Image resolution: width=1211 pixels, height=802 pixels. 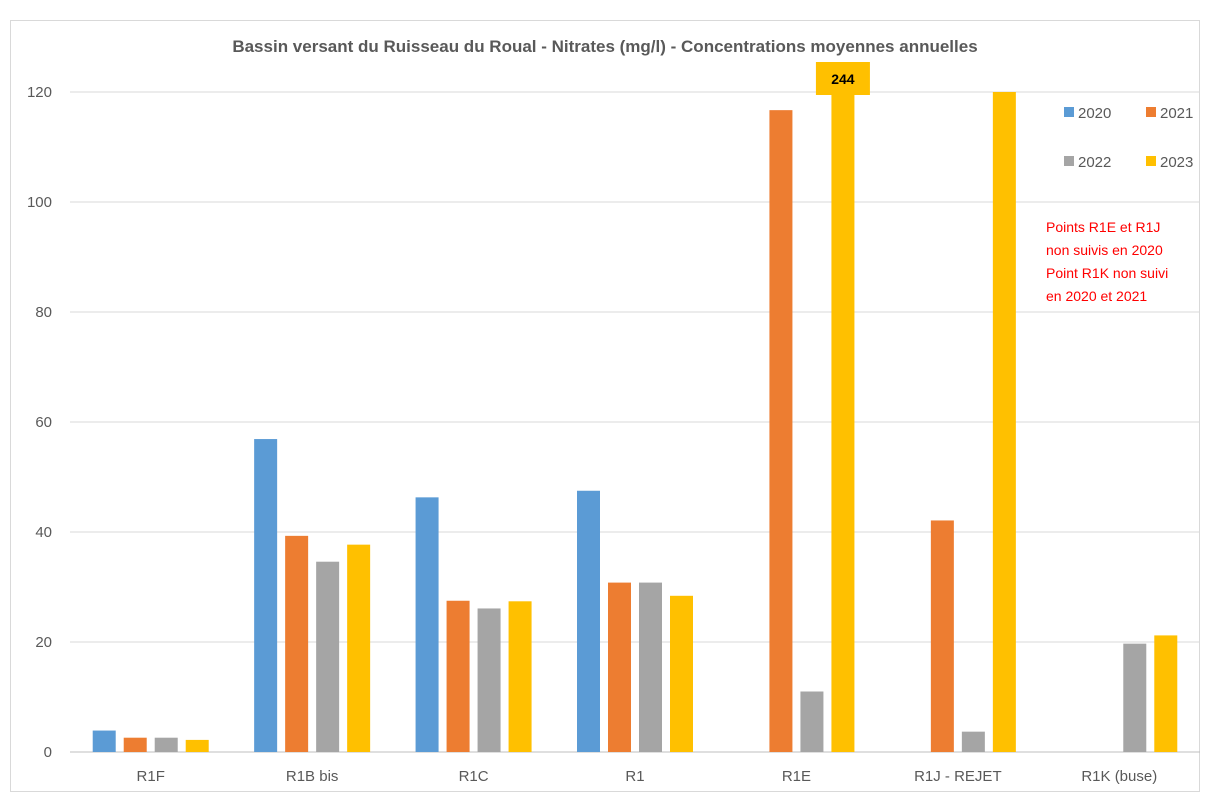 What do you see at coordinates (297, 643) in the screenshot?
I see `bar-r1b-bis-2021` at bounding box center [297, 643].